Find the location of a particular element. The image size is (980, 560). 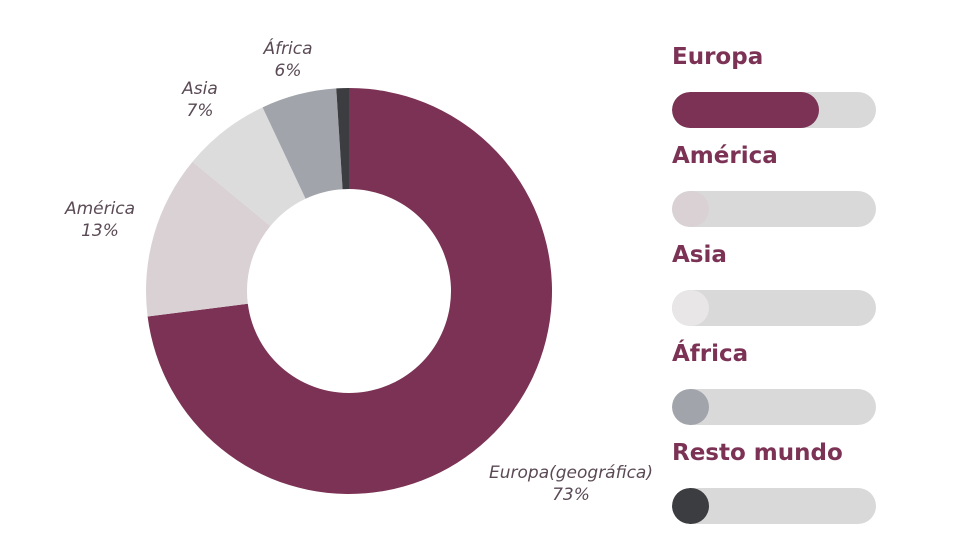

donut-slice--frica is located at coordinates (302, 143).